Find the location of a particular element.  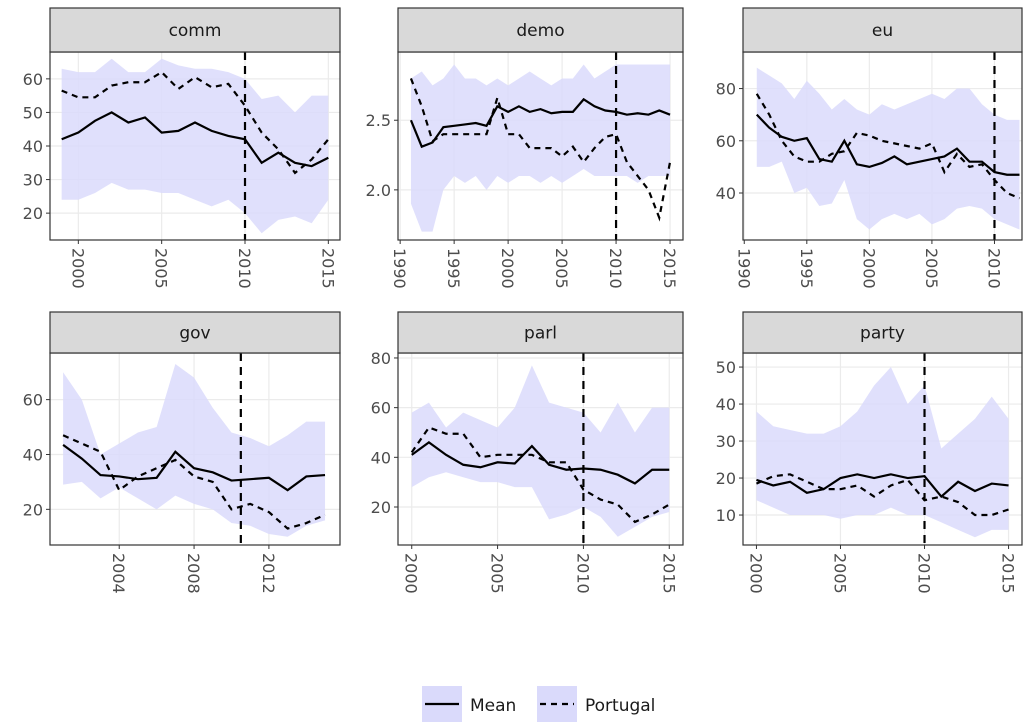

y-tick-label: 10 is located at coordinates (726, 515).